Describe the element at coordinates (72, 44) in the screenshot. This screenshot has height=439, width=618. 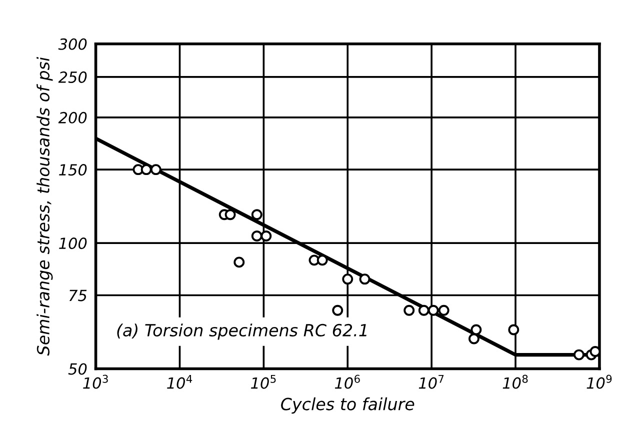
I see `y-tick-label: 300` at that location.